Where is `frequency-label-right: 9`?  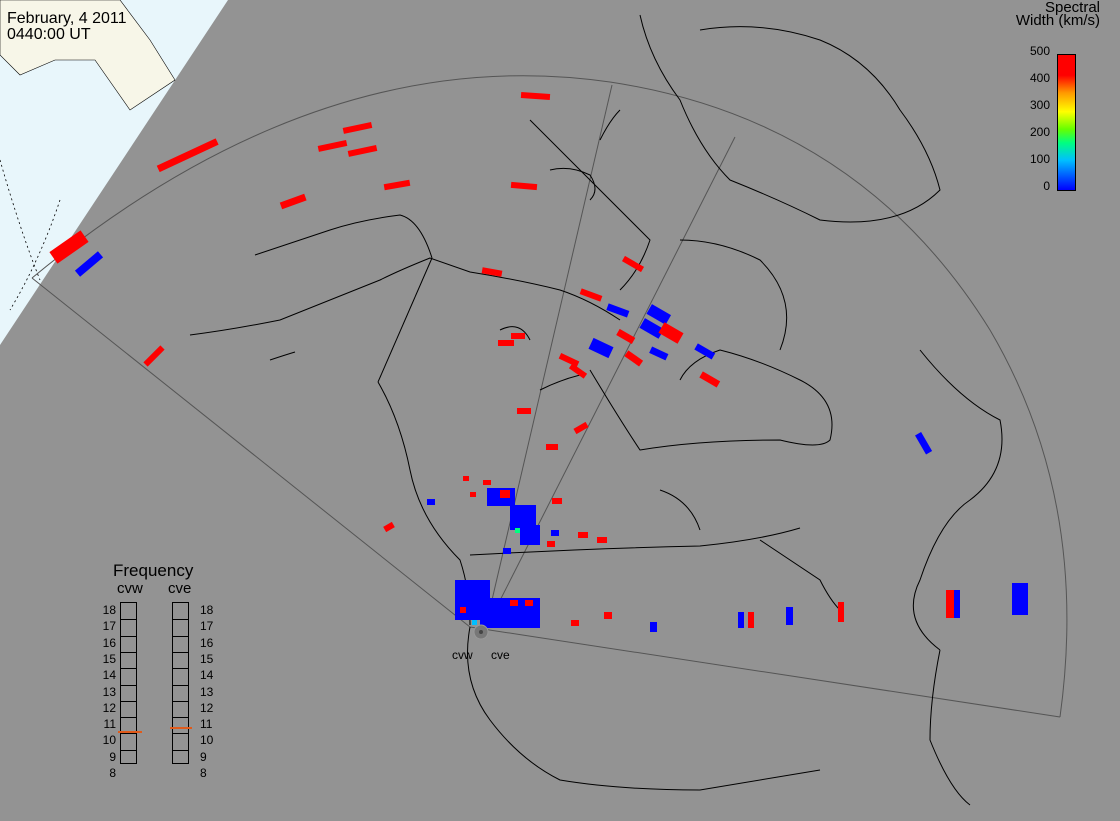
frequency-label-right: 9 is located at coordinates (203, 756).